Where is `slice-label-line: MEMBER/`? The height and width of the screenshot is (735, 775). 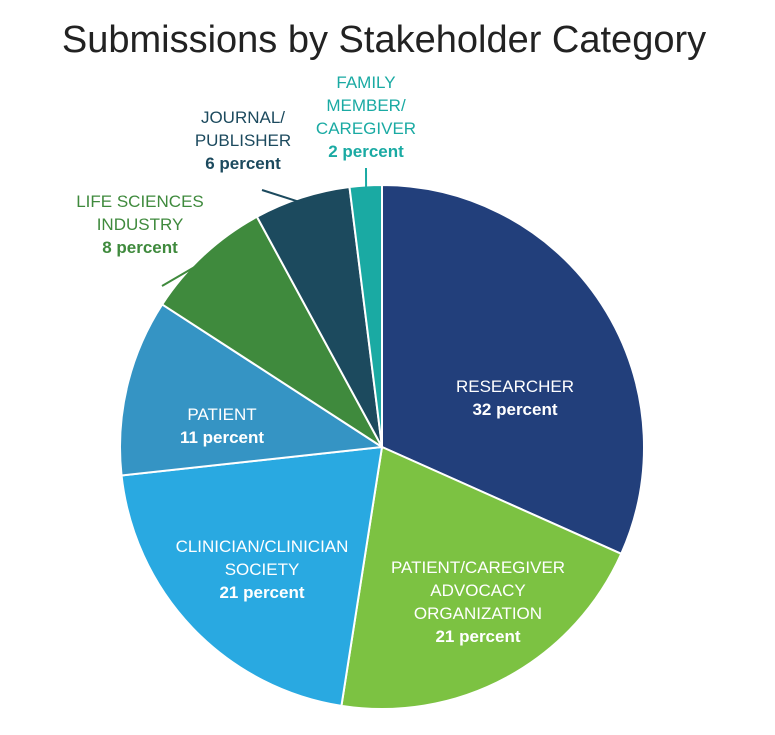
slice-label-line: MEMBER/ is located at coordinates (366, 105).